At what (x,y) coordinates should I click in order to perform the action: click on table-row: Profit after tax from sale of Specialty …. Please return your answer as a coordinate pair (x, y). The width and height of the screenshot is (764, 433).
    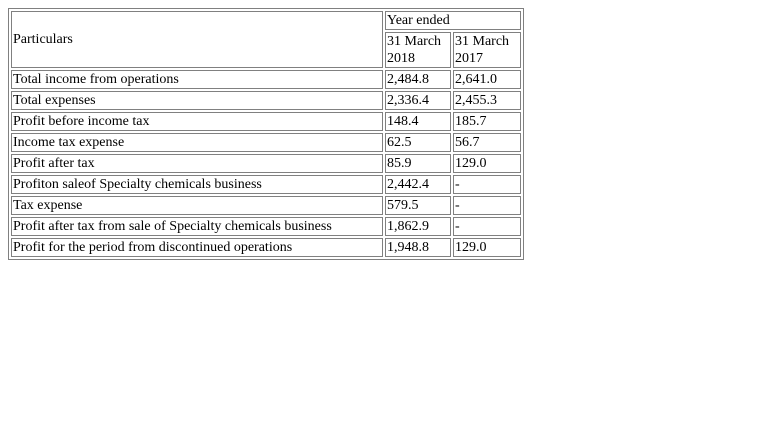
    Looking at the image, I should click on (266, 226).